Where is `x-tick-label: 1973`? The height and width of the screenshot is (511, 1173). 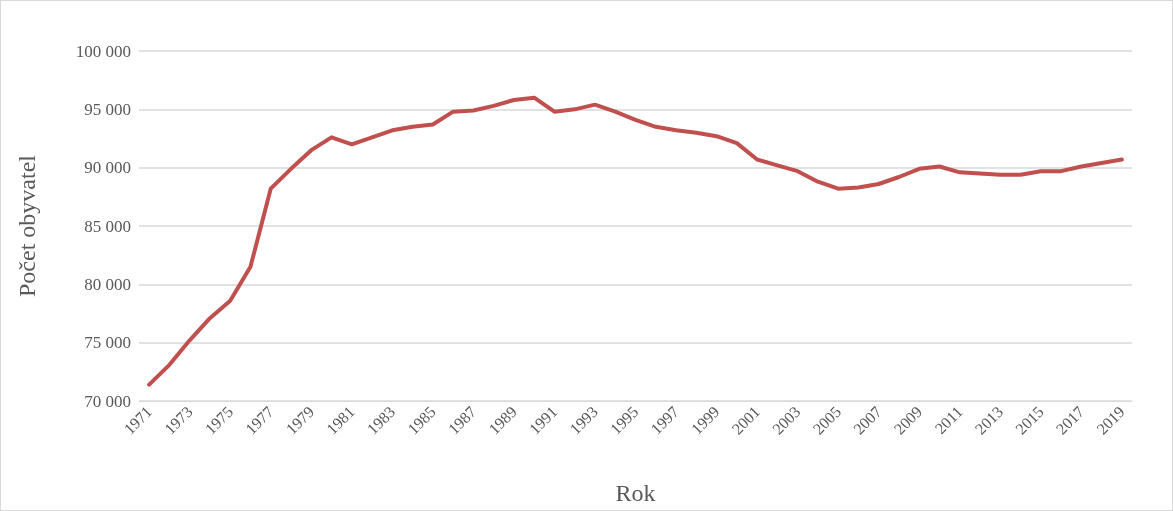
x-tick-label: 1973 is located at coordinates (178, 420).